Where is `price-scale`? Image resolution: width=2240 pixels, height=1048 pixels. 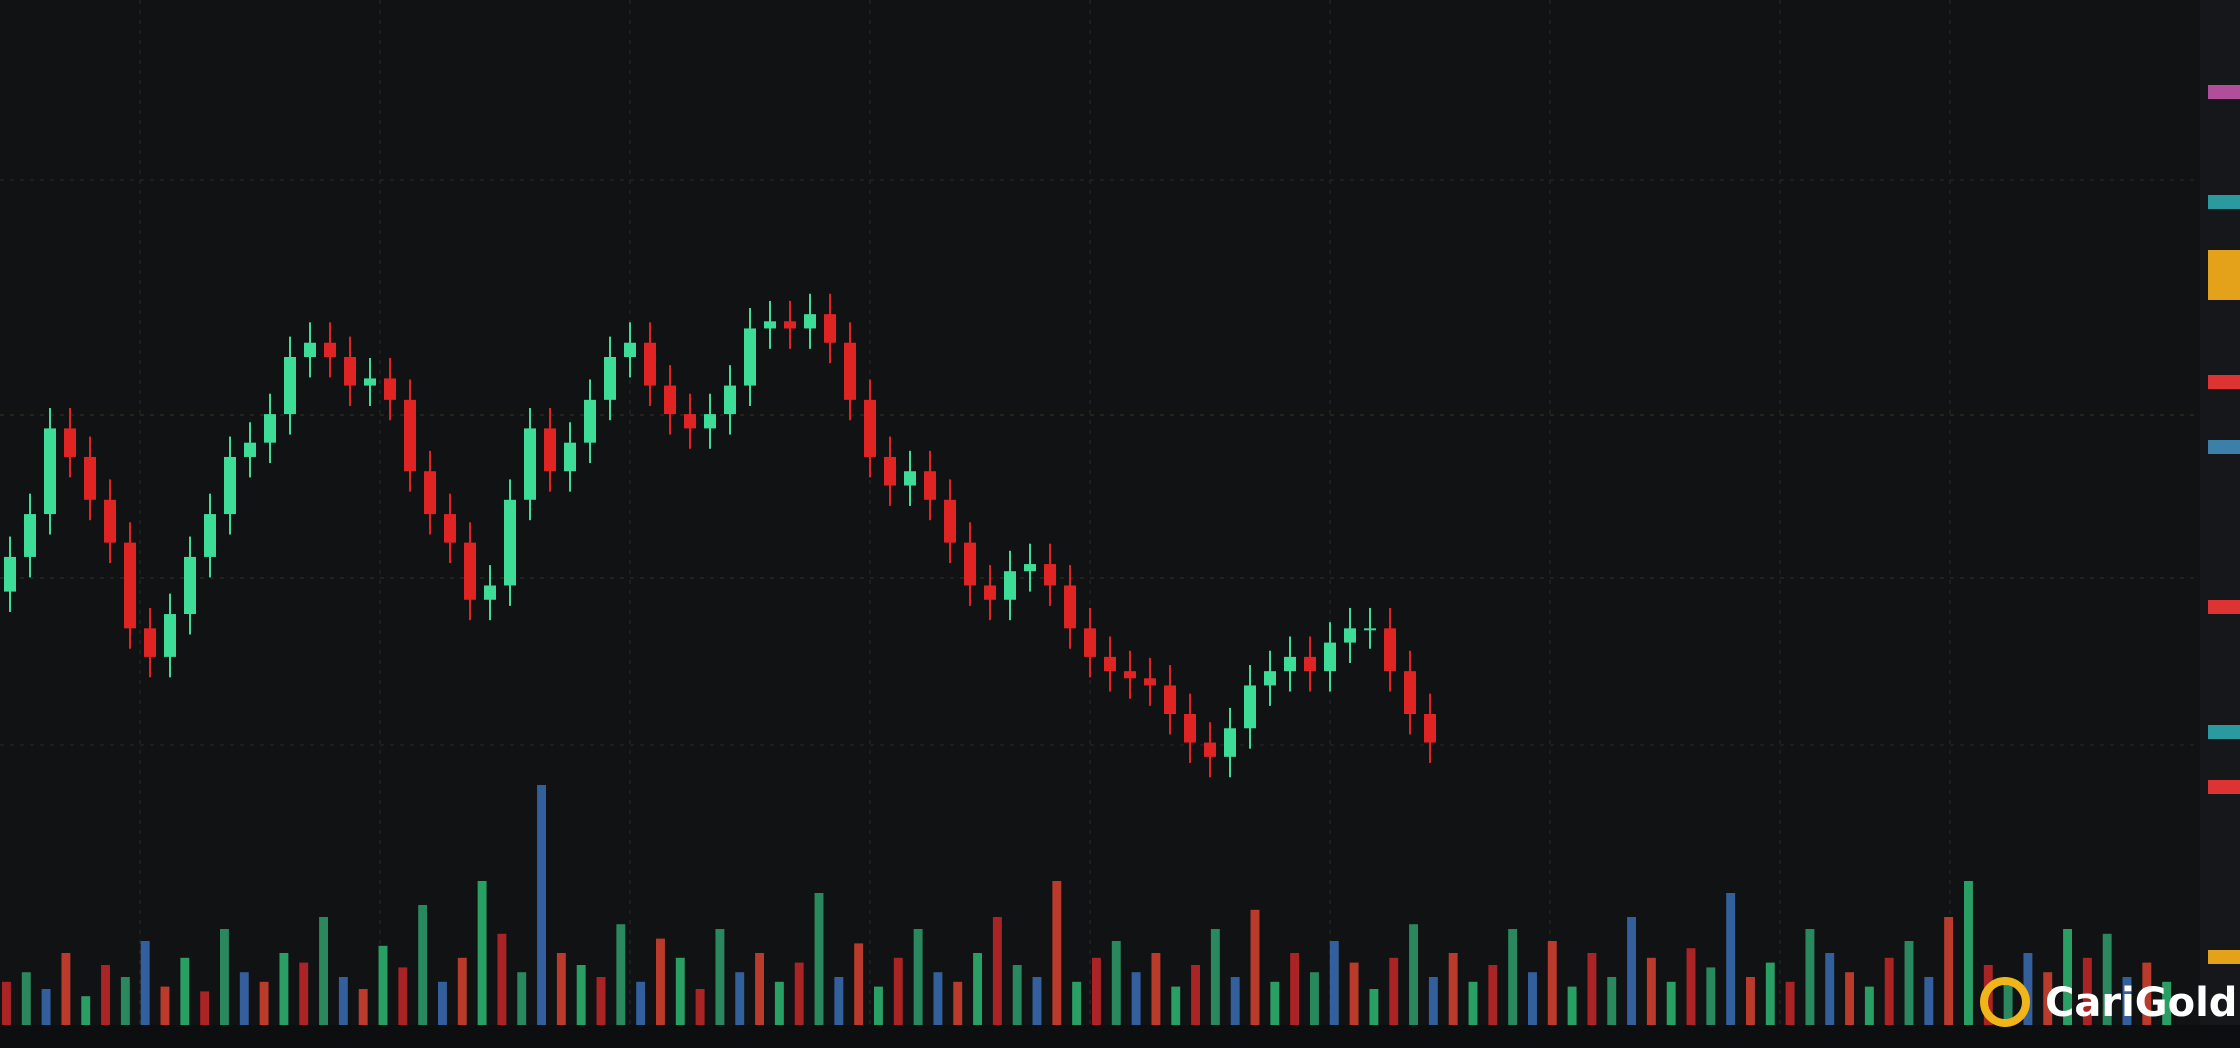
price-scale is located at coordinates (2220, 524).